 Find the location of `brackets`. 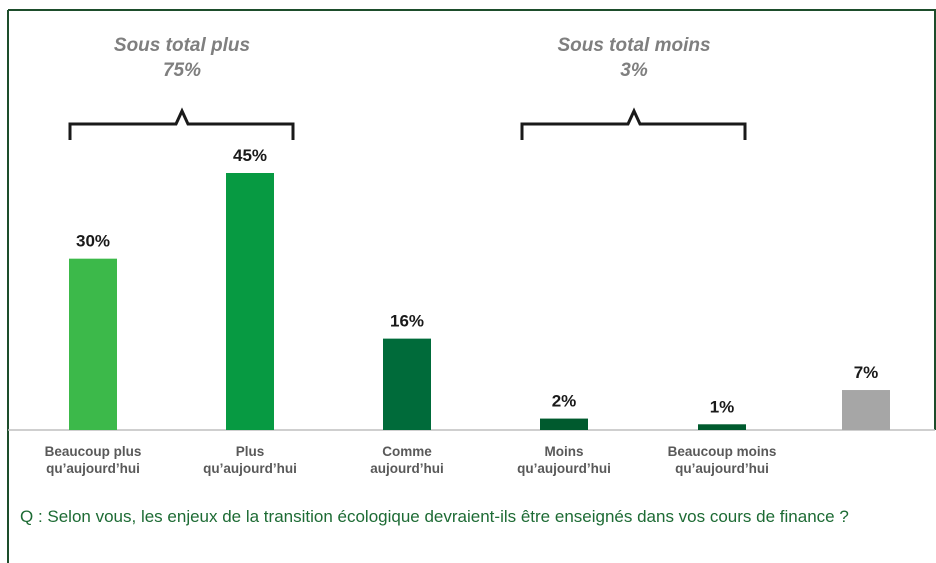

brackets is located at coordinates (407, 123).